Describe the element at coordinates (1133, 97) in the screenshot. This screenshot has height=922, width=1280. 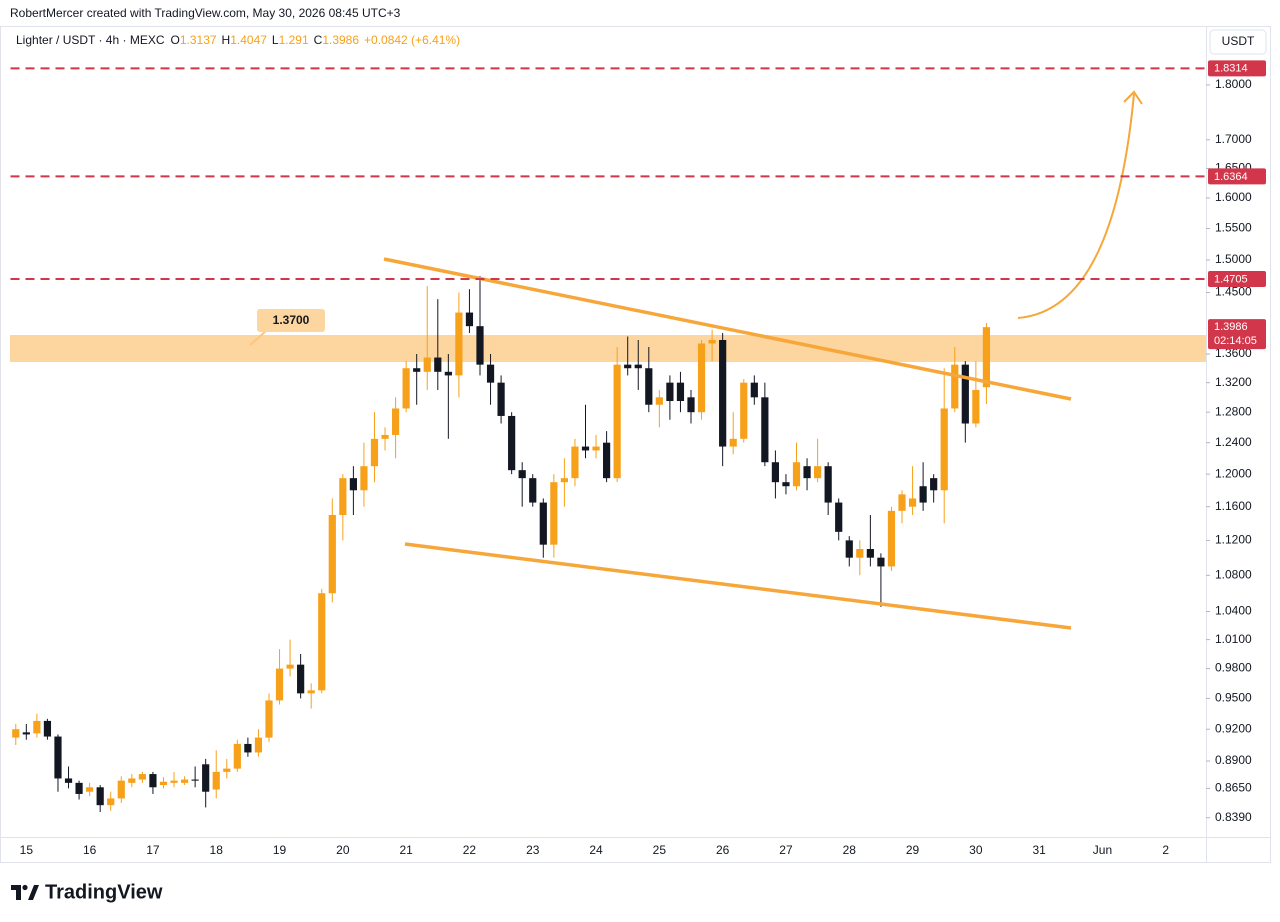
I see `target-arrowhead` at that location.